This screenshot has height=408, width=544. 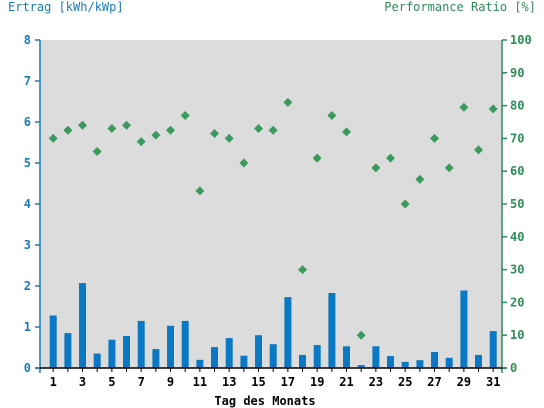 What do you see at coordinates (517, 335) in the screenshot?
I see `right-tick-label: 10` at bounding box center [517, 335].